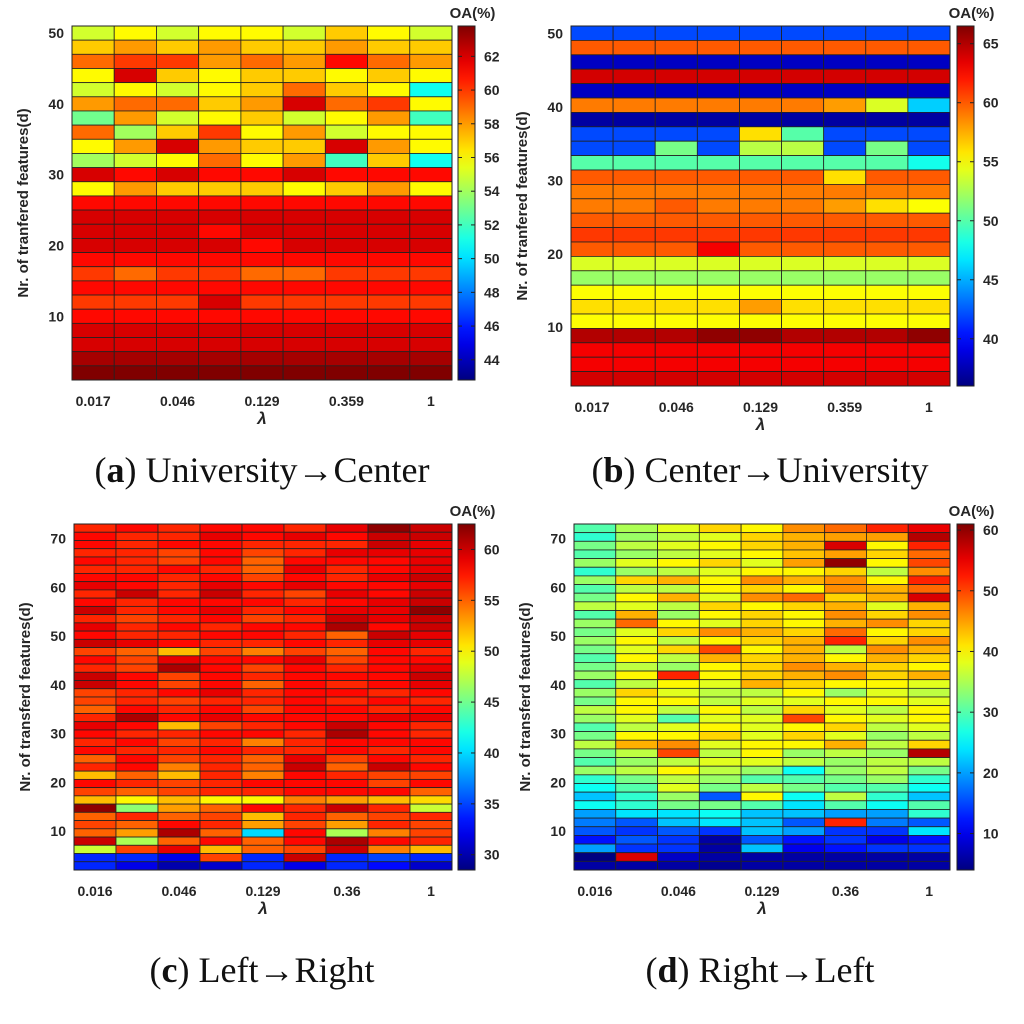  I want to click on colorbar-tick-label: 10, so click(991, 834).